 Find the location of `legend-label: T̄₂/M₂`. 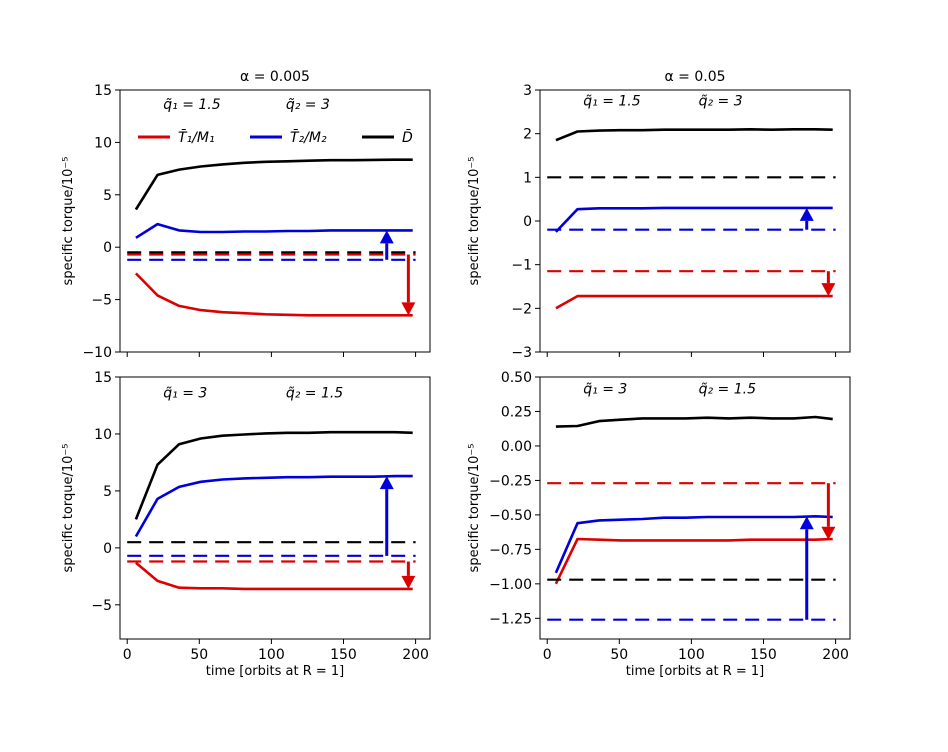

legend-label: T̄₂/M₂ is located at coordinates (308, 137).